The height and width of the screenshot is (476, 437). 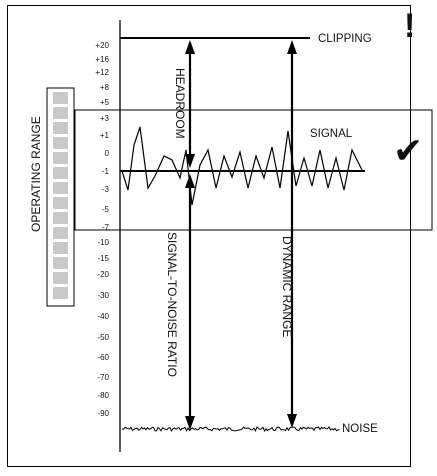 What do you see at coordinates (292, 47) in the screenshot?
I see `dynamic-range-arrow-head-top` at bounding box center [292, 47].